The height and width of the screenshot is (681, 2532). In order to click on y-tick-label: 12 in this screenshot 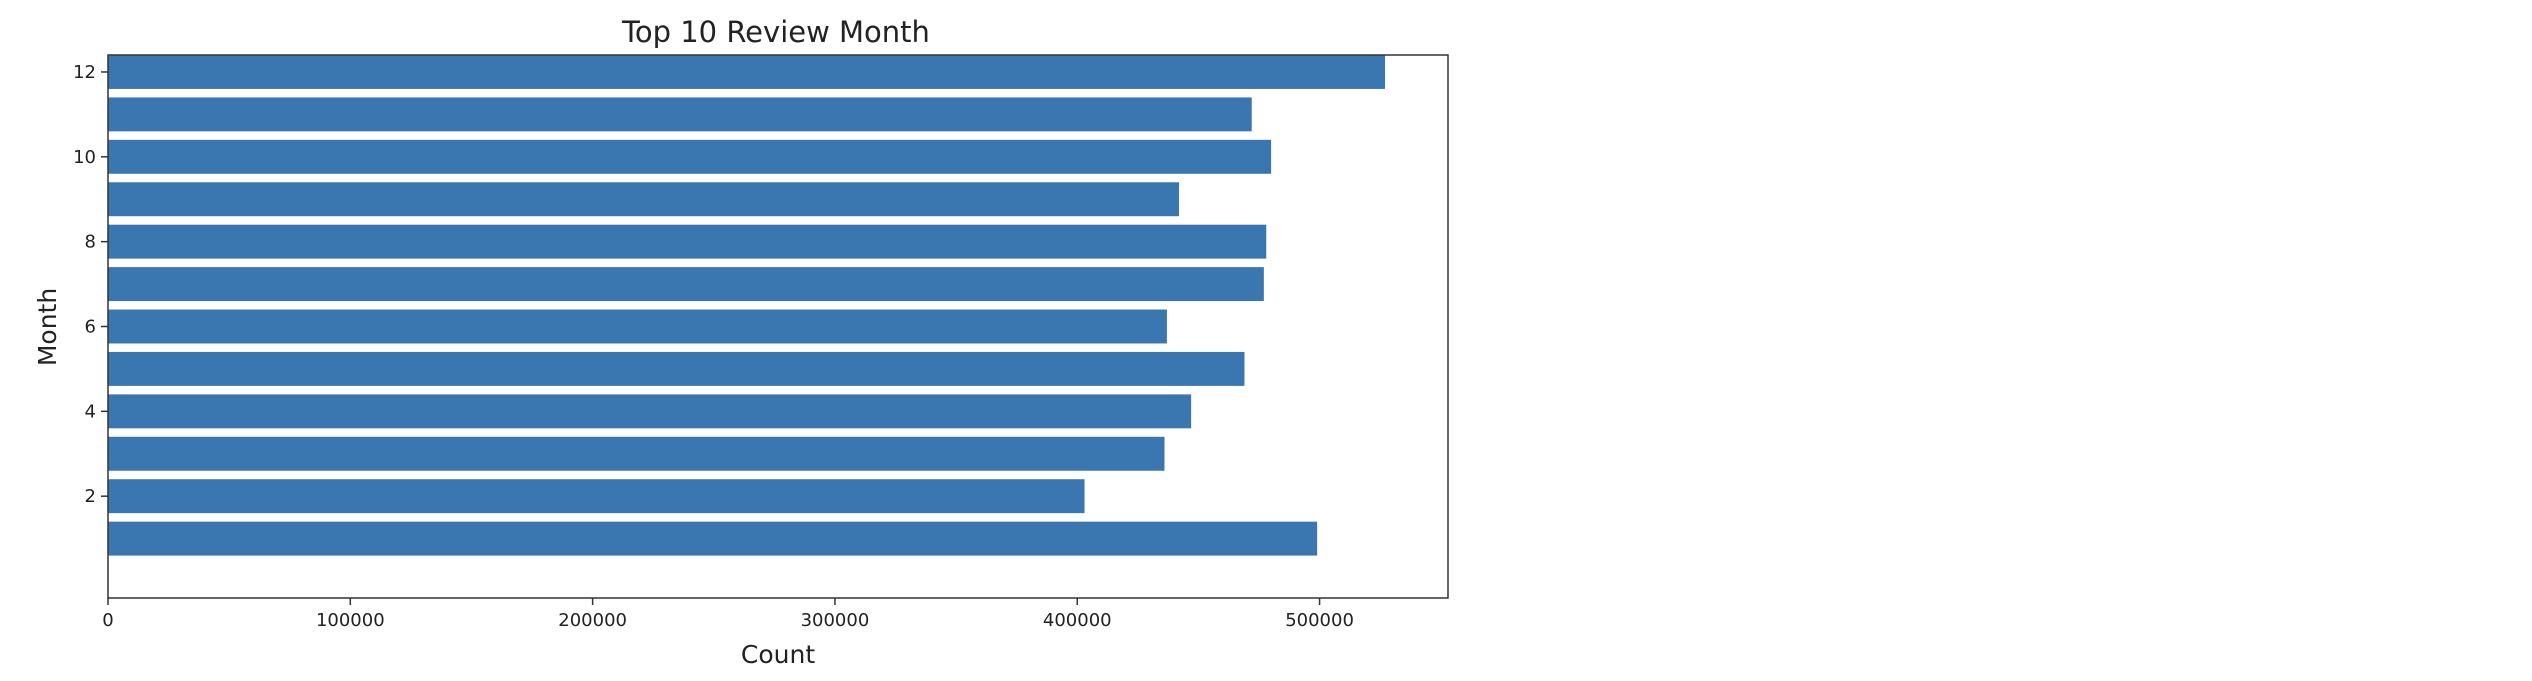, I will do `click(84, 72)`.